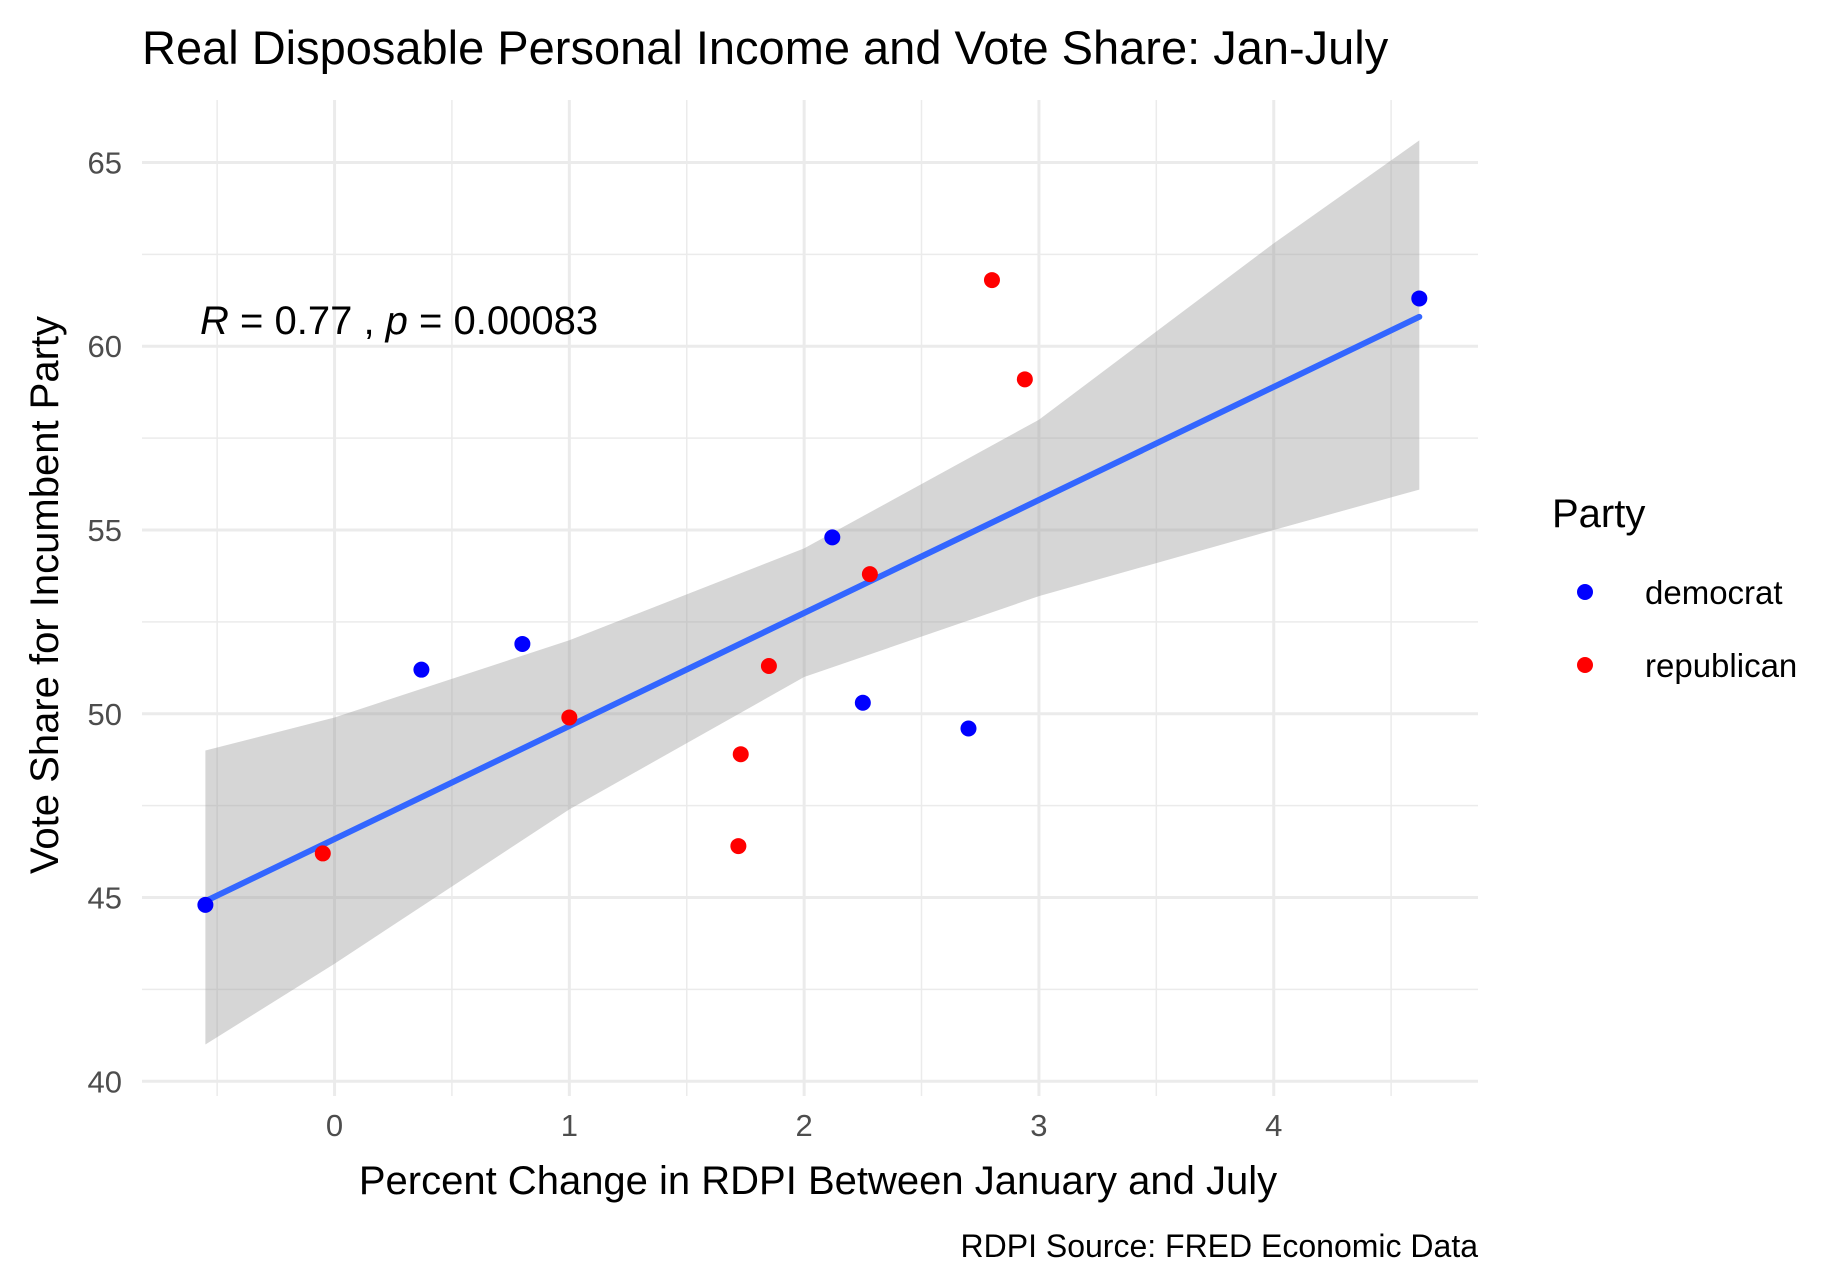  What do you see at coordinates (105, 714) in the screenshot?
I see `y-tick-label: 50` at bounding box center [105, 714].